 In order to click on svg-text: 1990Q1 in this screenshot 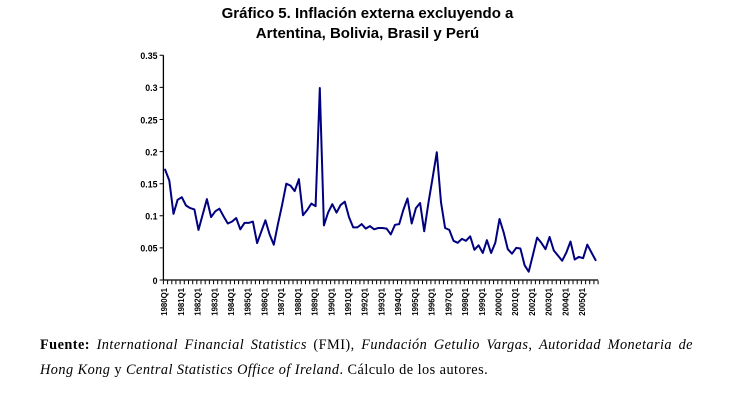, I will do `click(331, 301)`.